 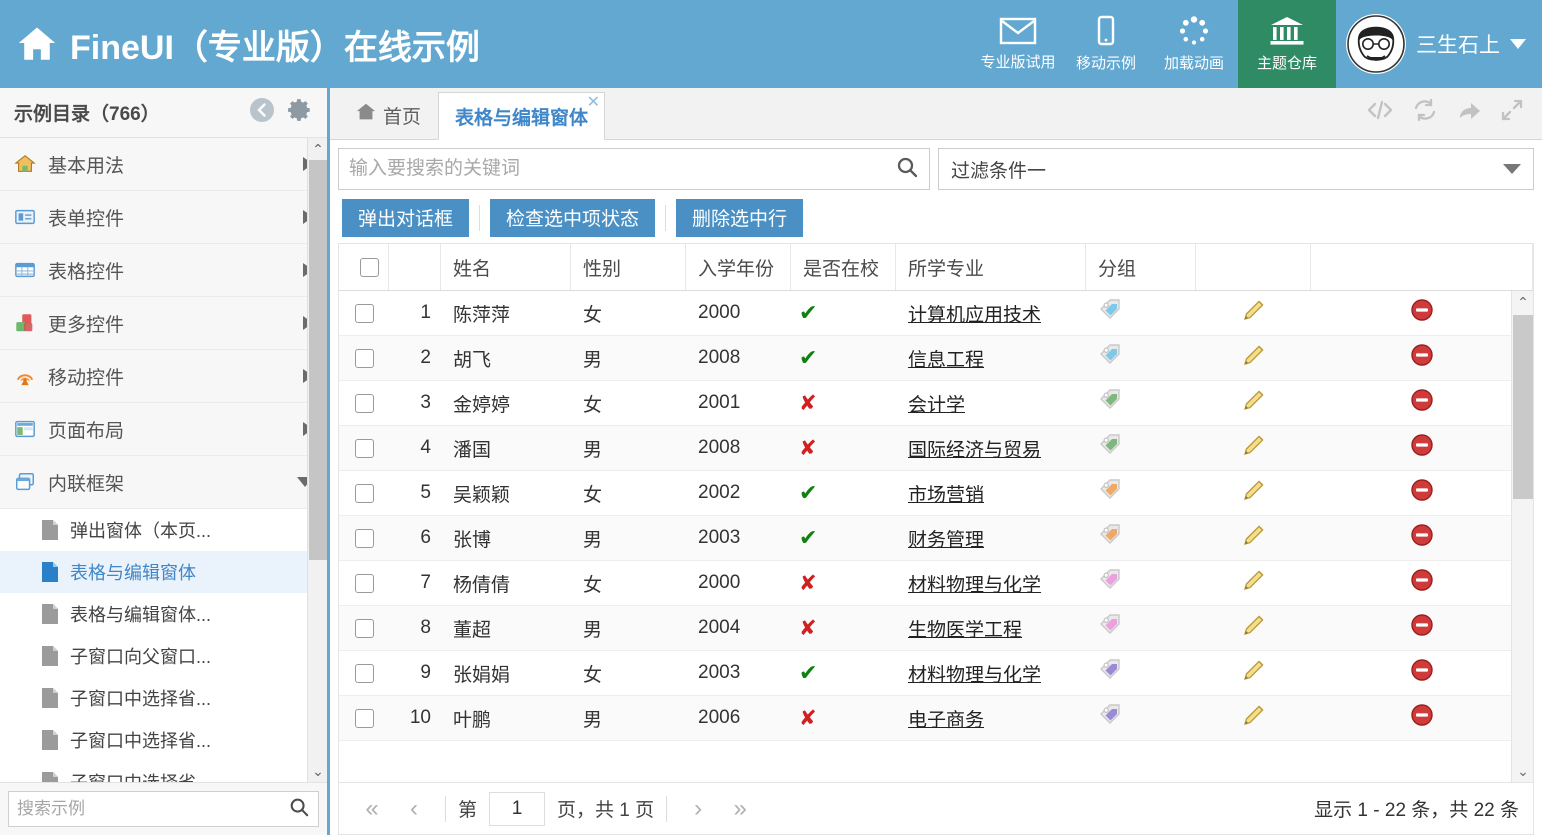 I want to click on row-major: 国际经济与贸易, so click(x=991, y=448).